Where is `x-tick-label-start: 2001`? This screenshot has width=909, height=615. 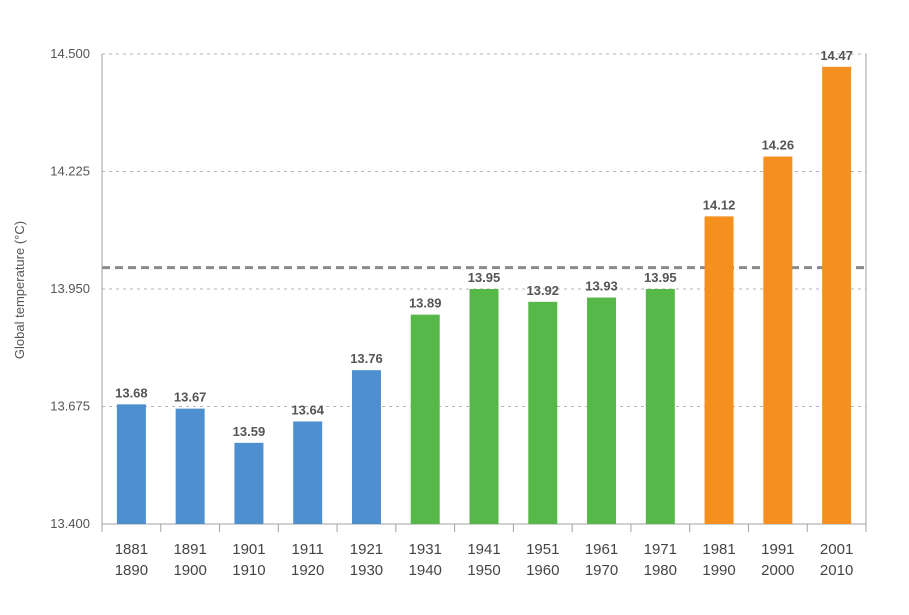
x-tick-label-start: 2001 is located at coordinates (836, 549).